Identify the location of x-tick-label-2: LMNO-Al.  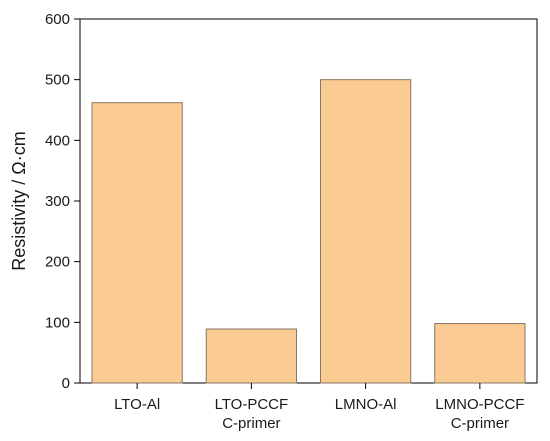
(366, 404).